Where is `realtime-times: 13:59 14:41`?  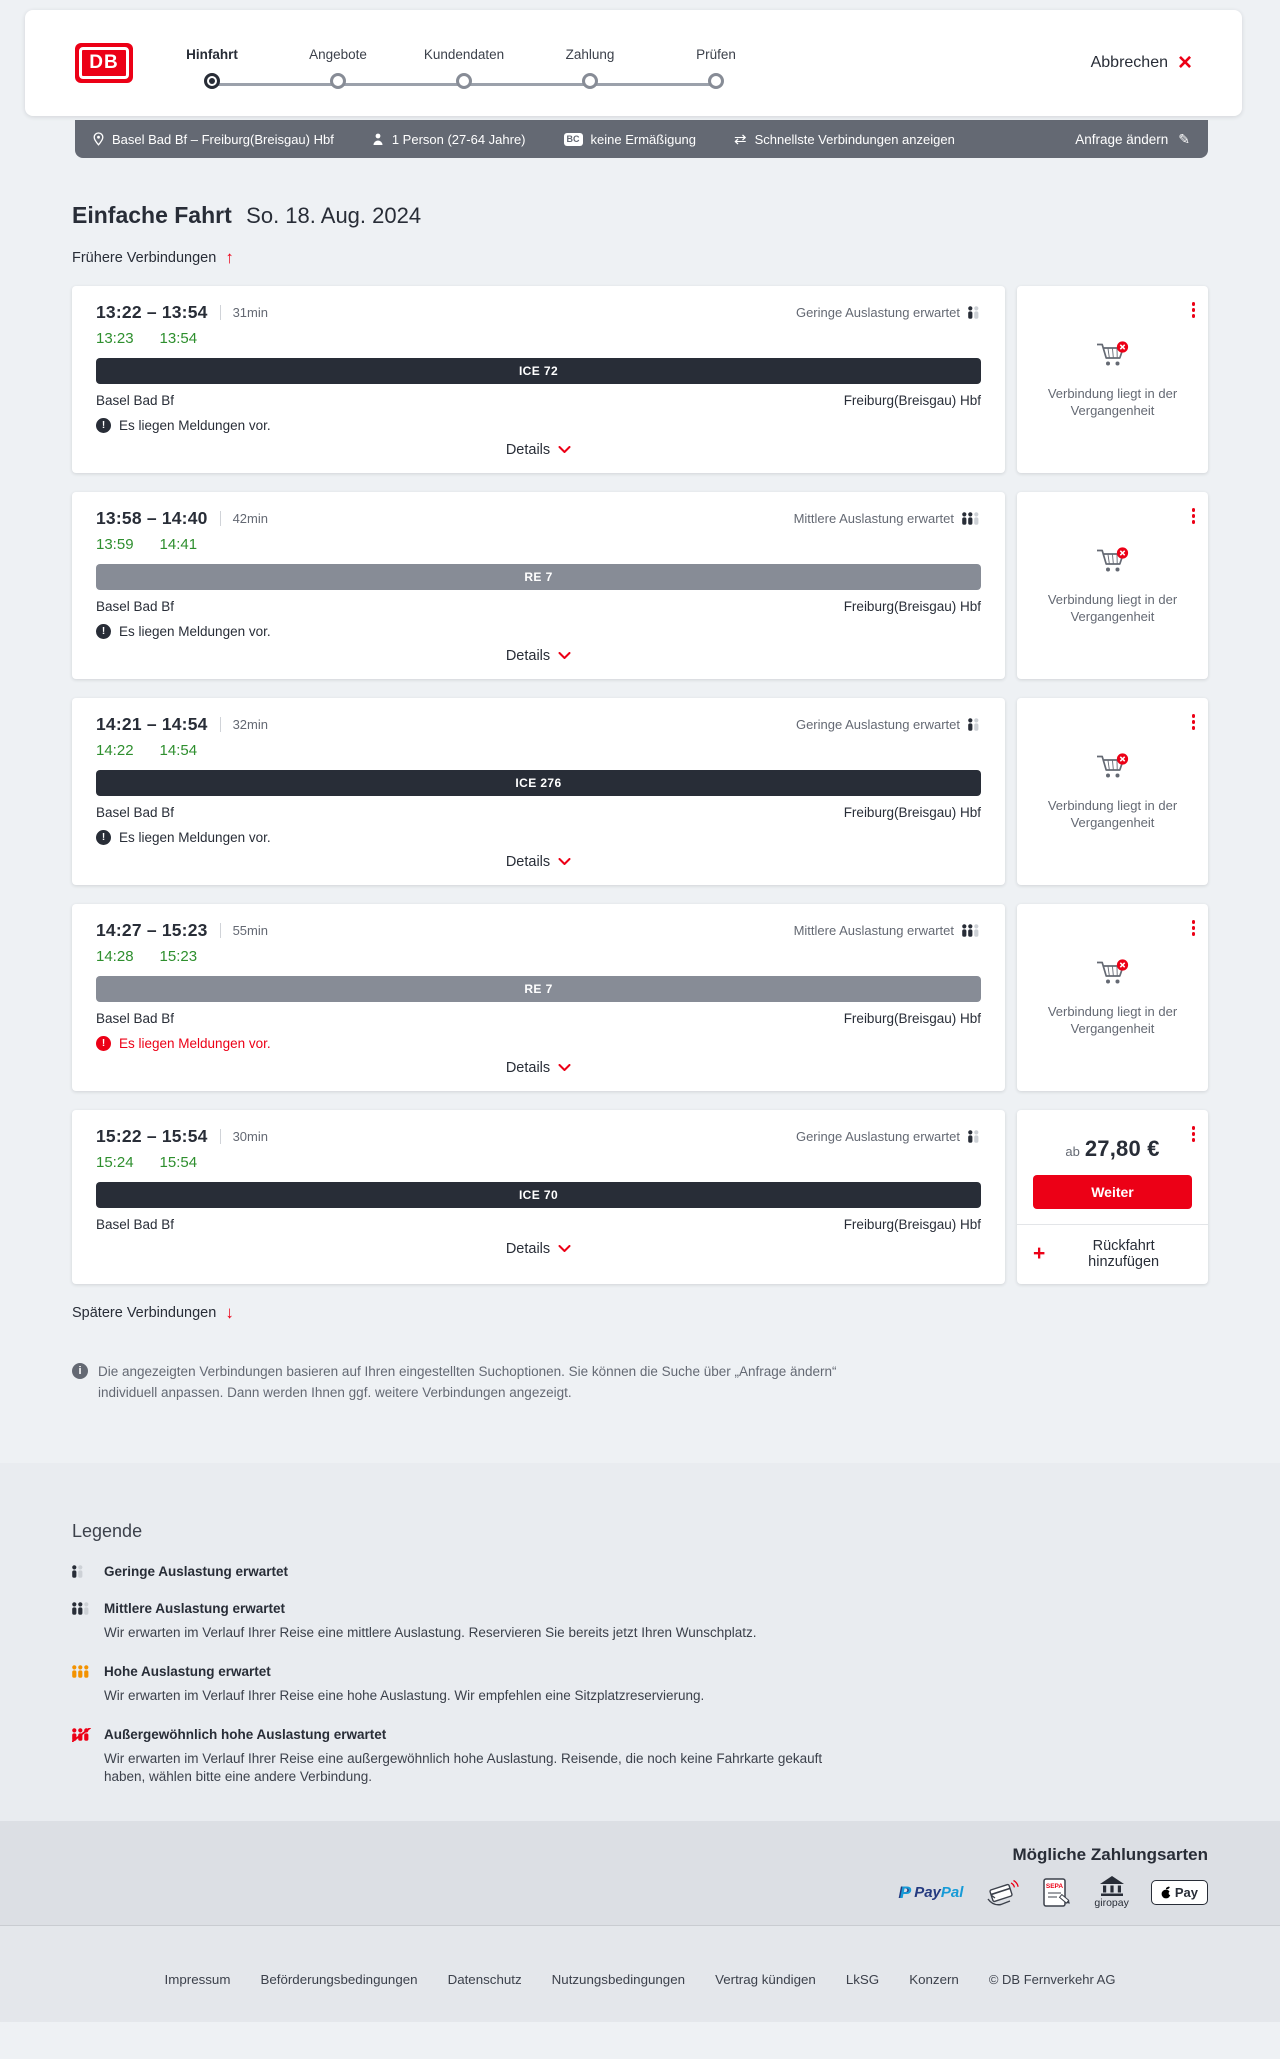 realtime-times: 13:59 14:41 is located at coordinates (538, 544).